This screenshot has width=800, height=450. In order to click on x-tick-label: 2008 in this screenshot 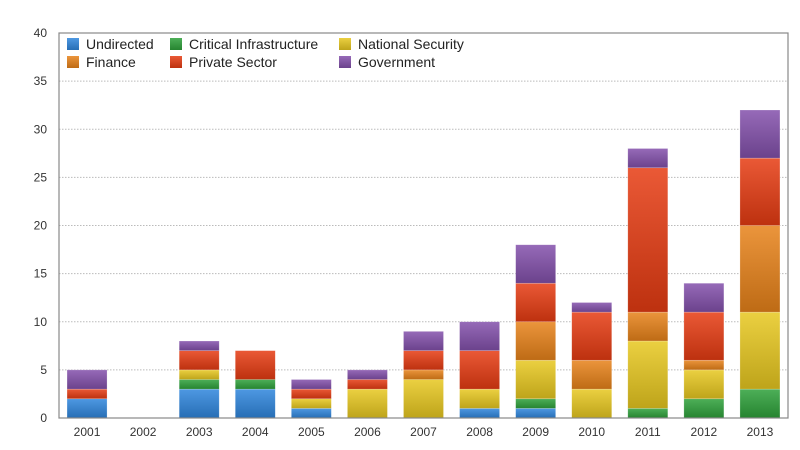, I will do `click(479, 432)`.